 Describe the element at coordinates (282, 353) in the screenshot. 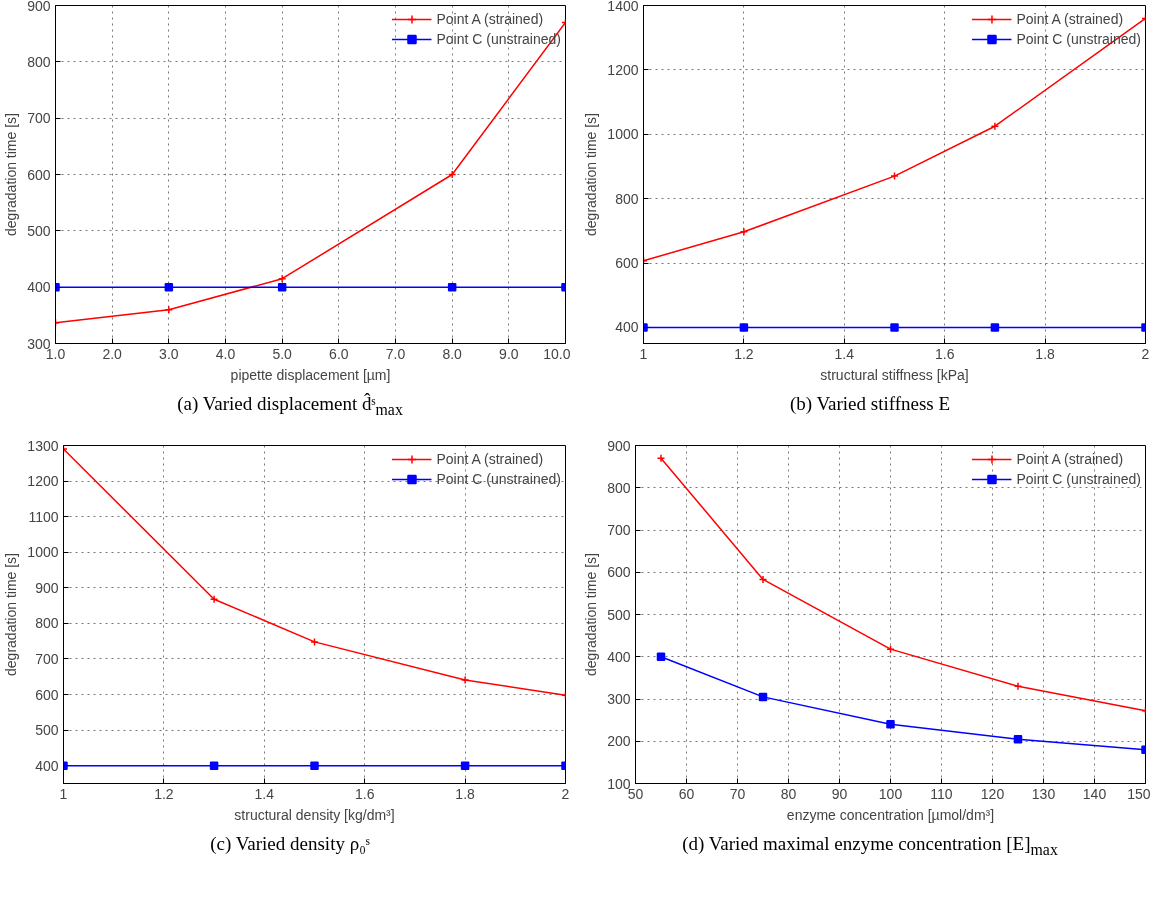

I see `x-tick-label: 5.0` at that location.